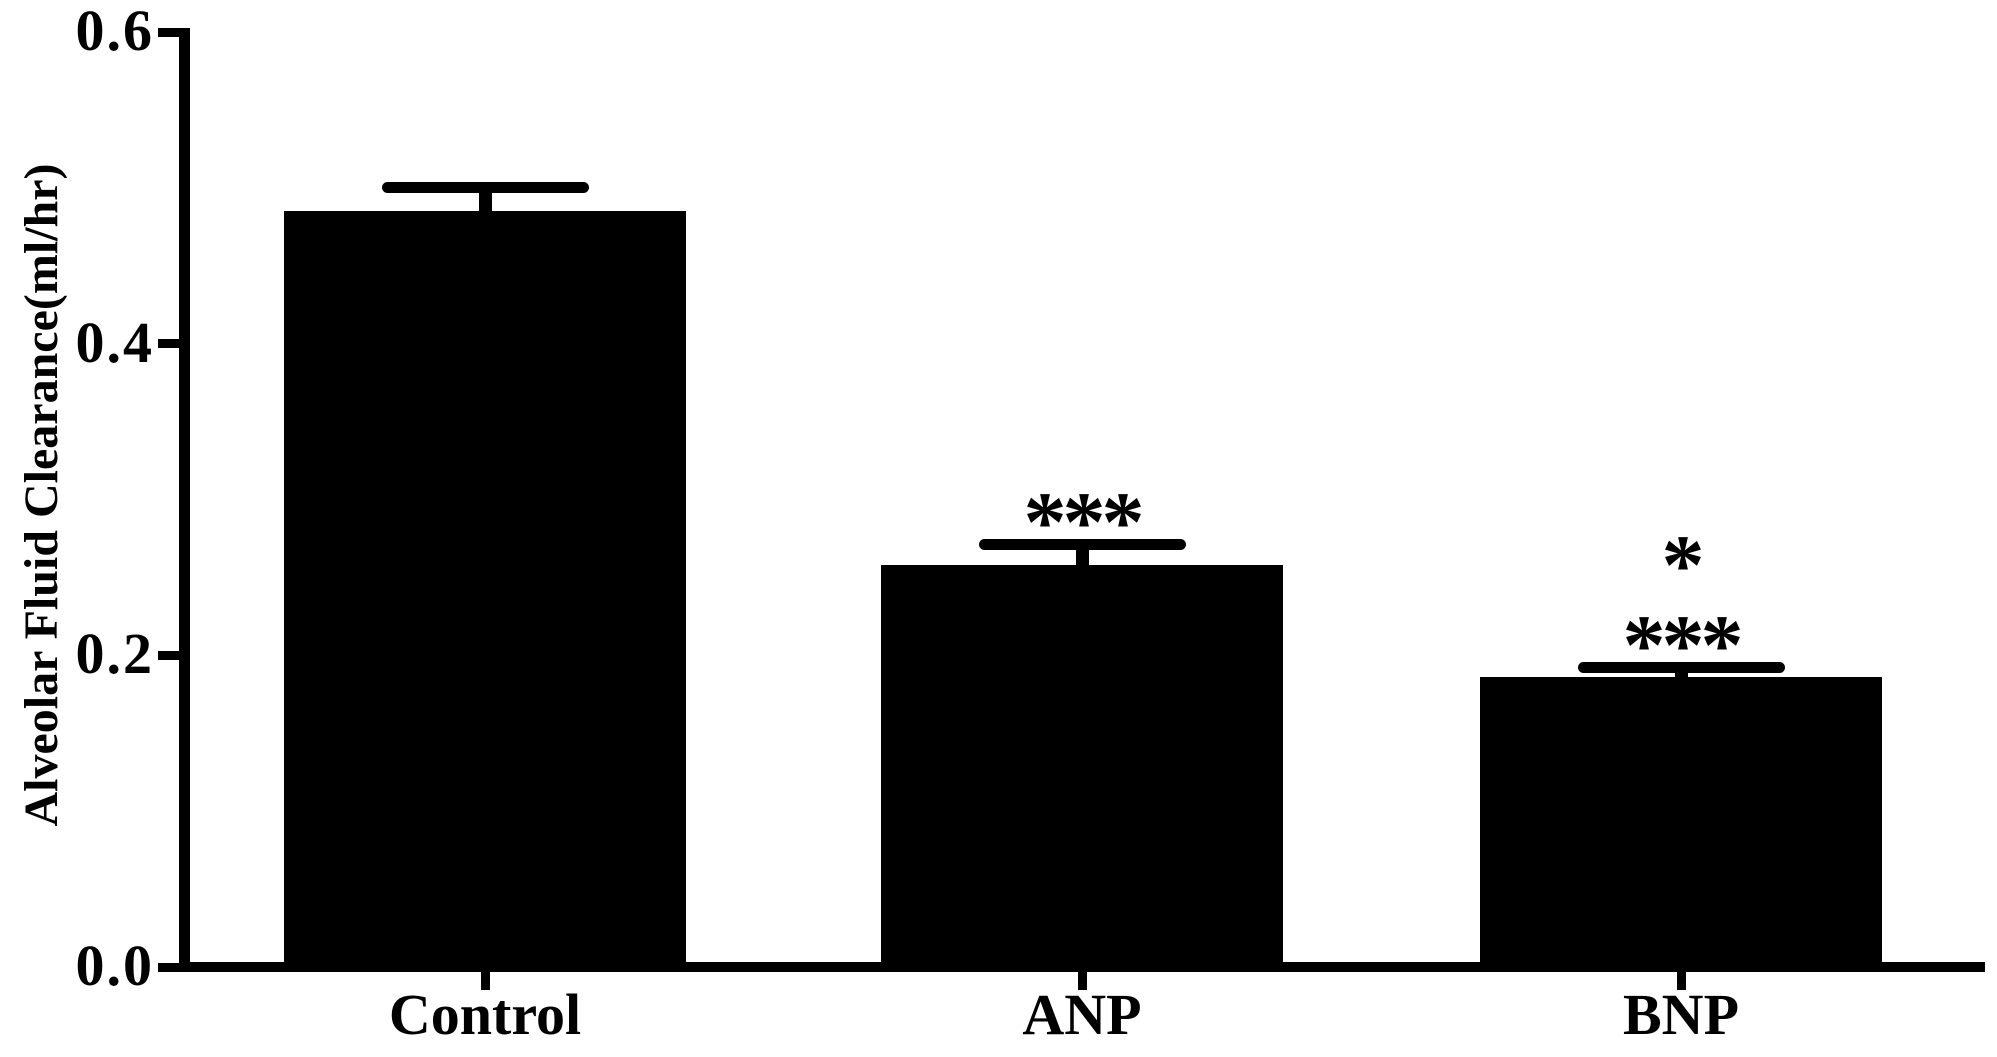 The height and width of the screenshot is (1057, 1997). Describe the element at coordinates (184, 500) in the screenshot. I see `y-axis-line` at that location.